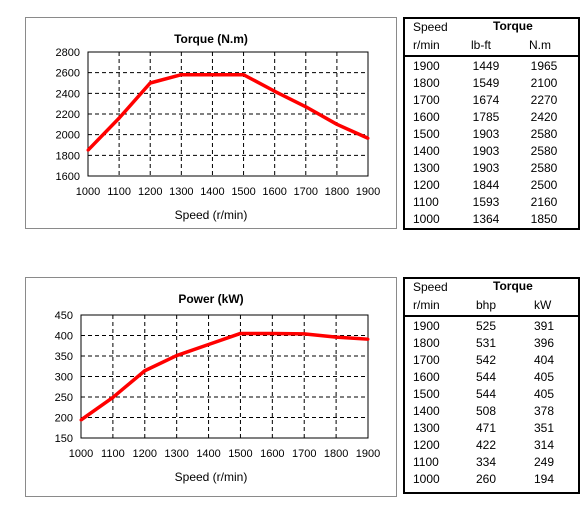  I want to click on table-row: 1500 544 405, so click(491, 394).